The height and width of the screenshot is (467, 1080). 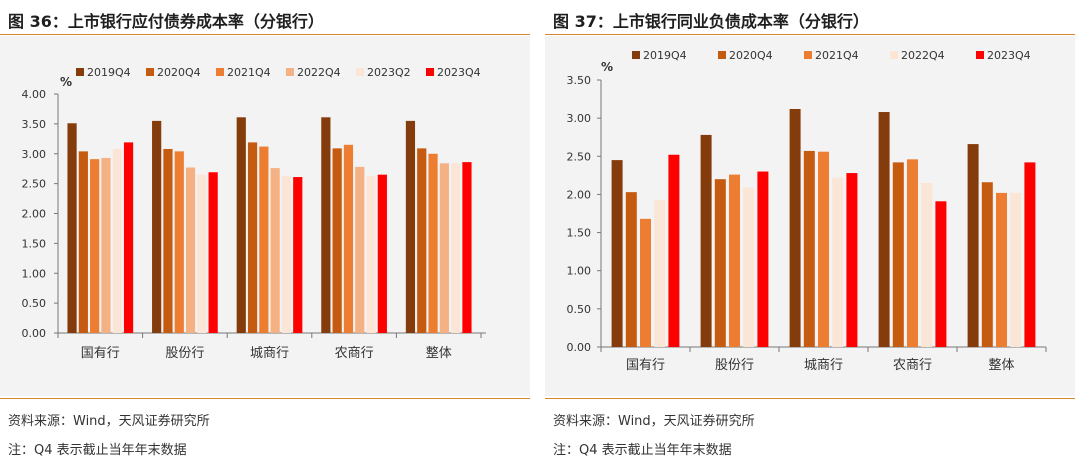 I want to click on chart-title-bar: 图 36：上市银行应付债券成本率（分银行）, so click(x=265, y=19).